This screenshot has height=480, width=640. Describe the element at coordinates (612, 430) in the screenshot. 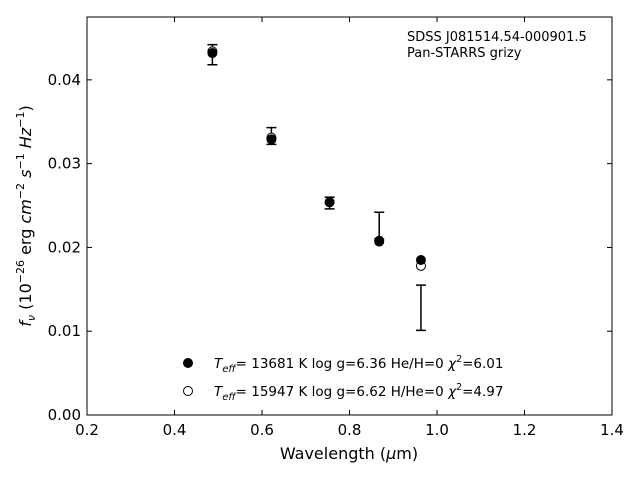

I see `x-tick-label: 1.4` at that location.